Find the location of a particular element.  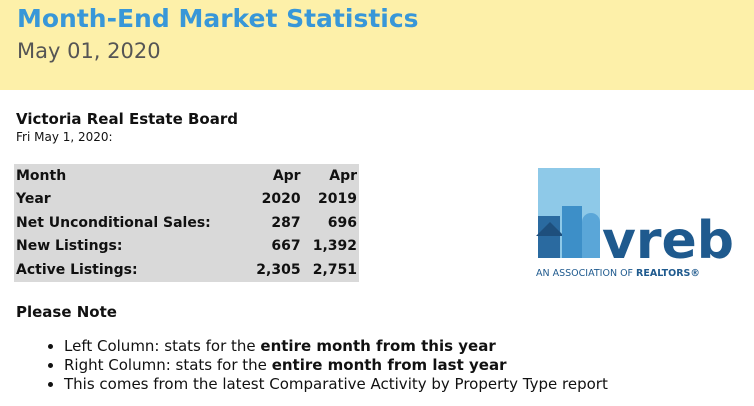

logo-tagline-text: AN ASSOCIATION OF is located at coordinates (584, 273).